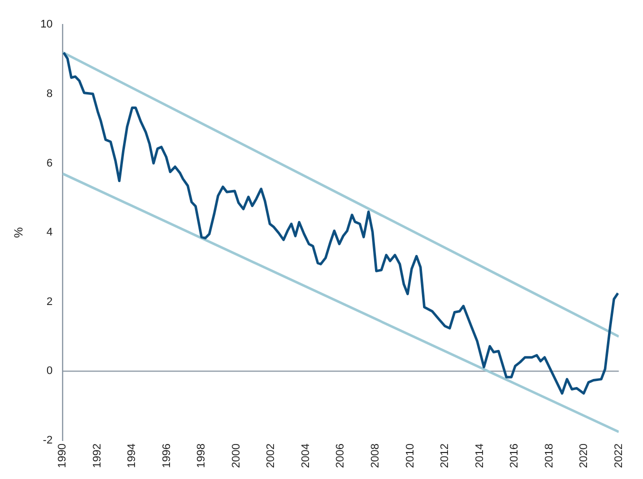 The height and width of the screenshot is (479, 643). I want to click on y-tick-label: -2, so click(47, 440).